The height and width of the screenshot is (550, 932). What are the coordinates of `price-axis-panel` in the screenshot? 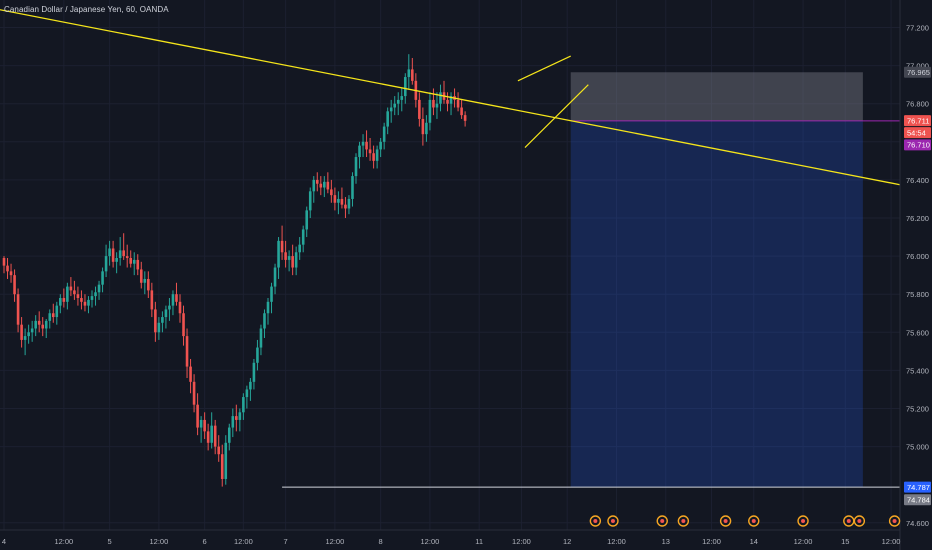 It's located at (916, 275).